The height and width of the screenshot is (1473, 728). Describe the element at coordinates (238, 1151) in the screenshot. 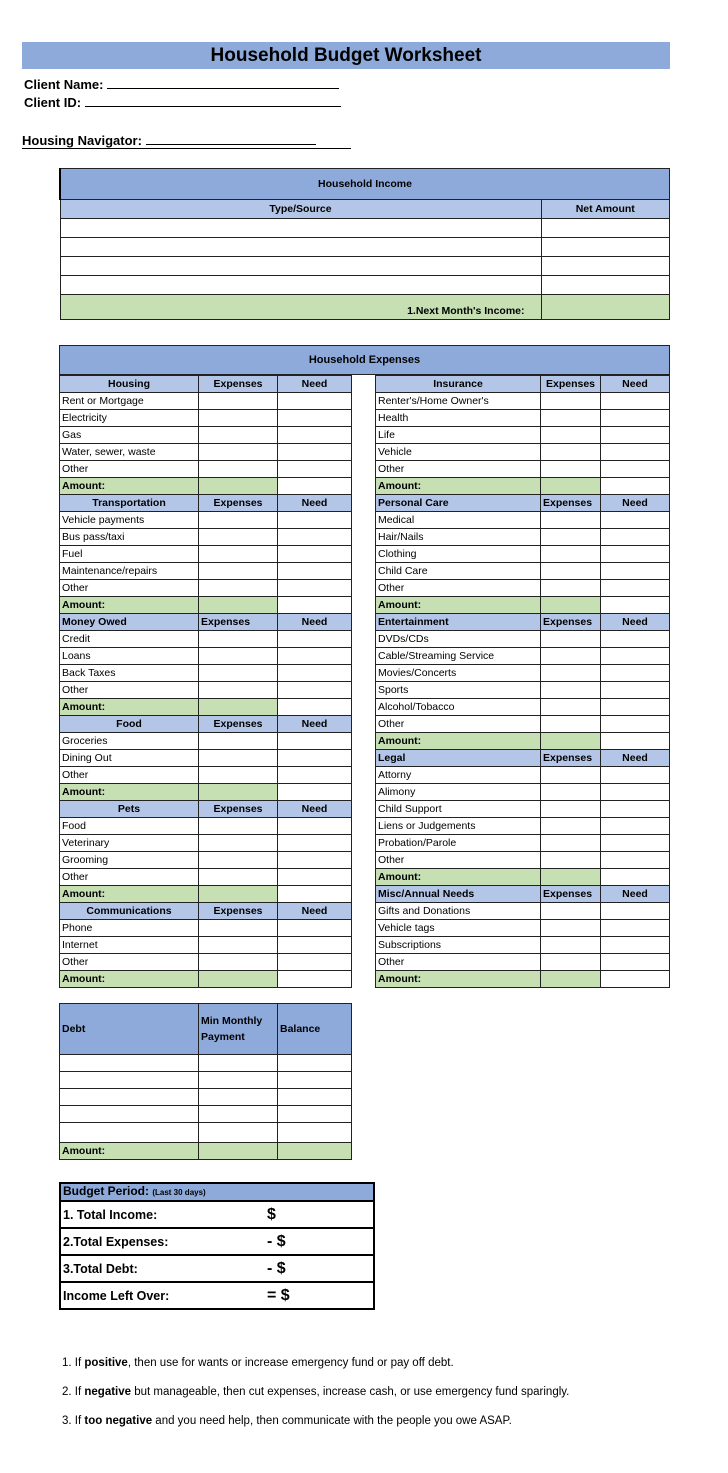

I see `debt-total-min` at that location.